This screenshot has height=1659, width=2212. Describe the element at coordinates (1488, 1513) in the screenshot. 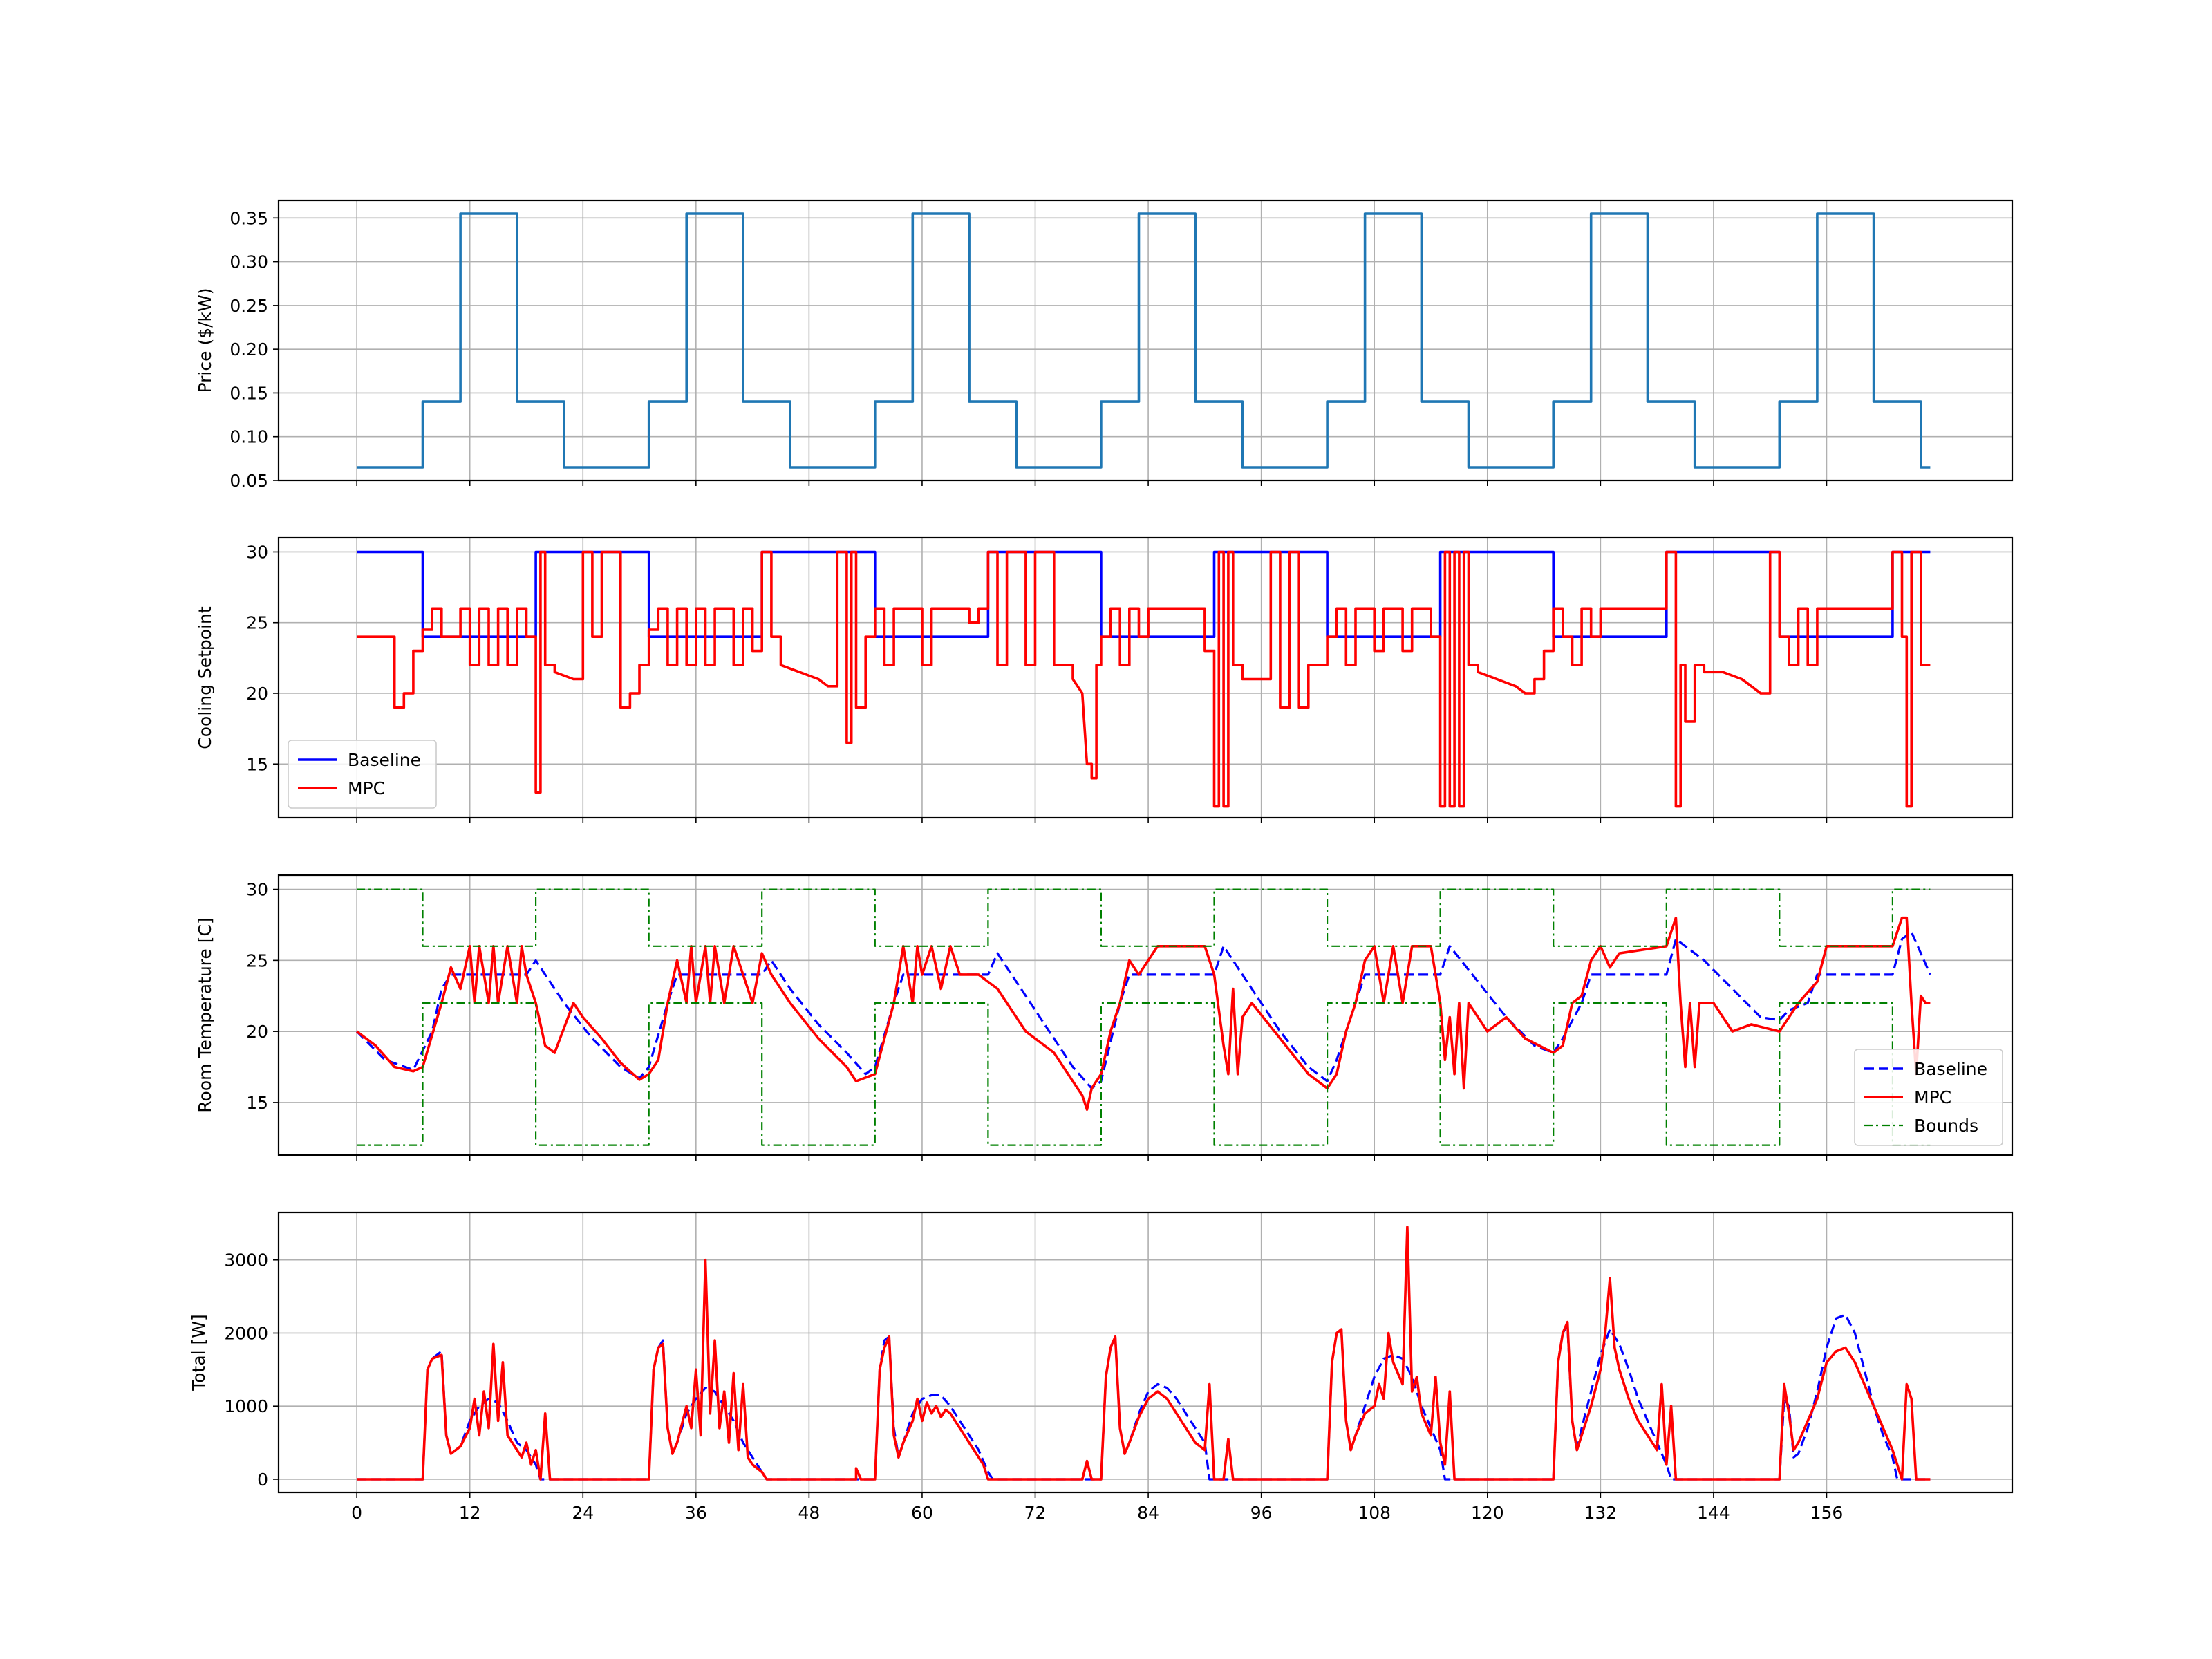

I see `x-tick-label: 120` at that location.